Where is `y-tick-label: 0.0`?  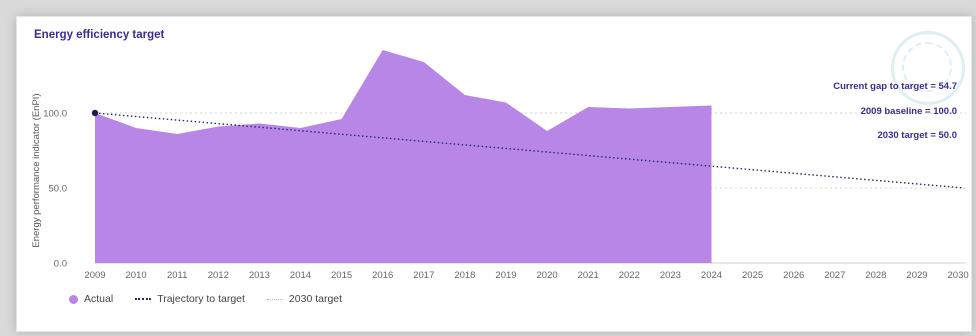 y-tick-label: 0.0 is located at coordinates (60, 264).